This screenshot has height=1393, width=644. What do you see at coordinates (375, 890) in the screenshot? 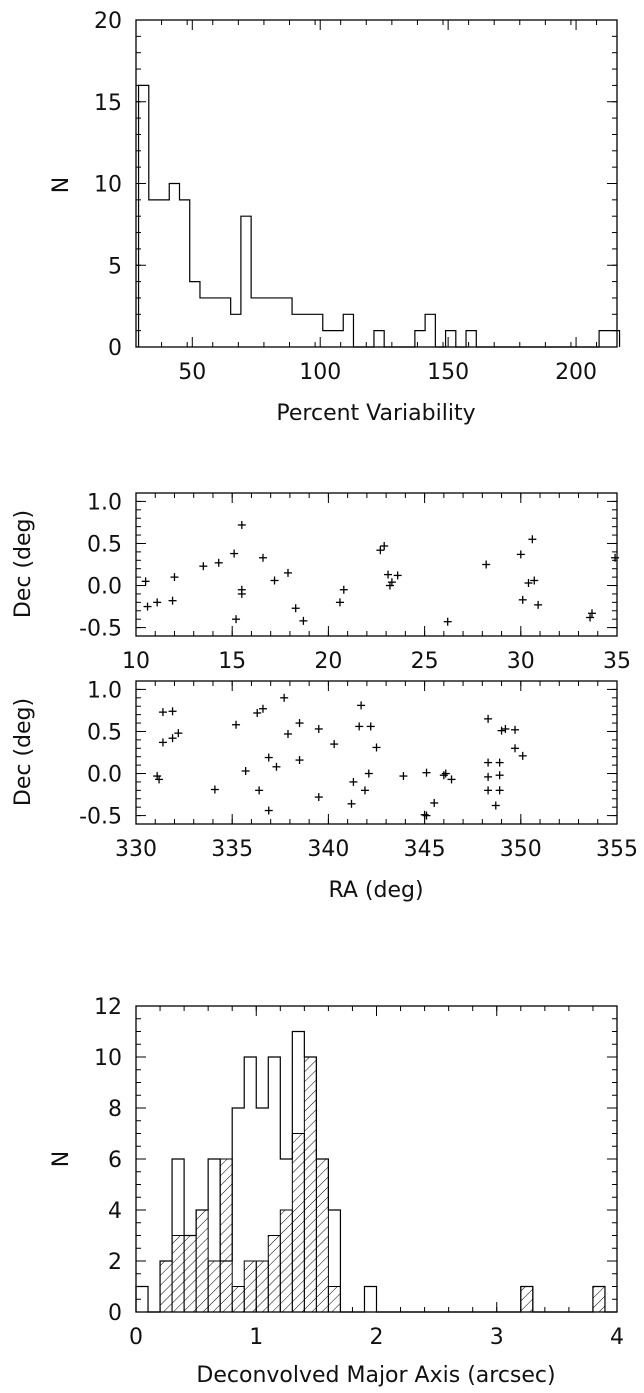
I see `lower-scatter-x-axis-label: RA (deg)` at bounding box center [375, 890].